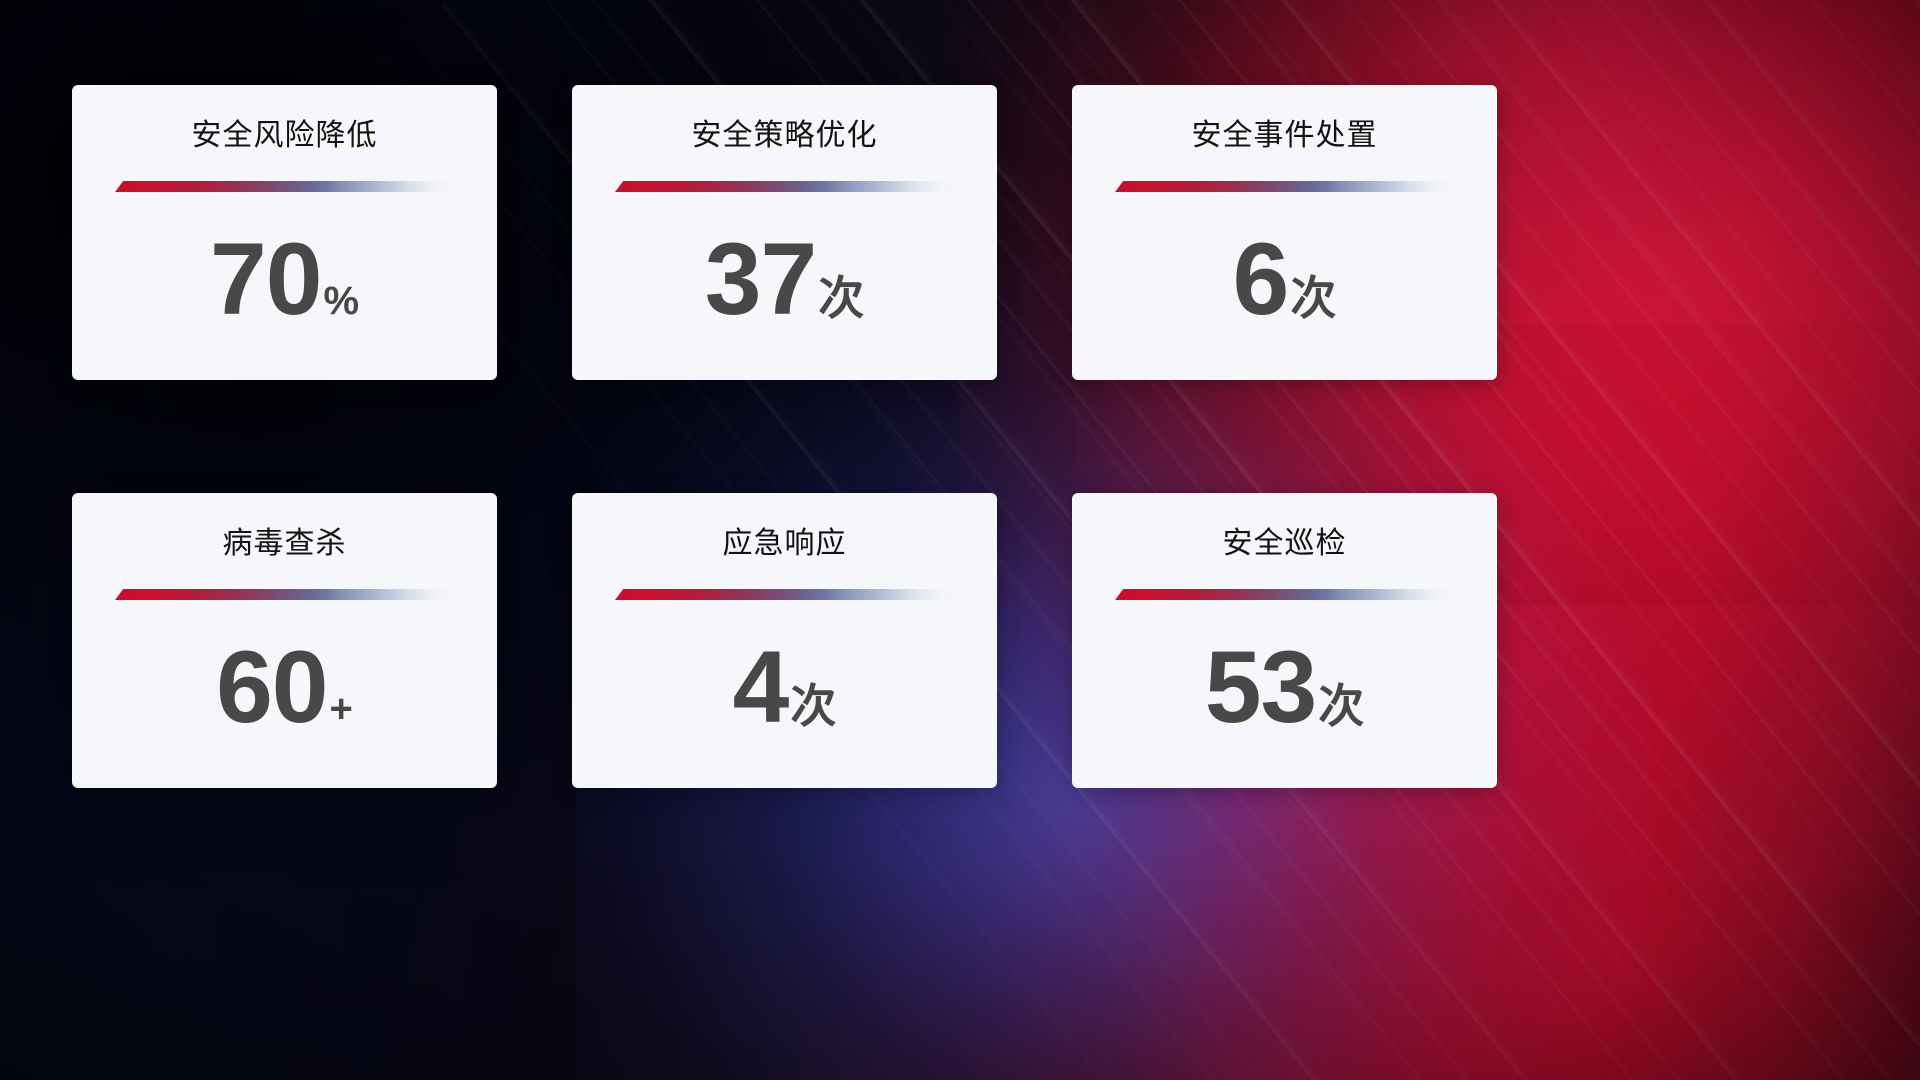 Image resolution: width=1920 pixels, height=1080 pixels. I want to click on metric-card-title: 应急响应, so click(784, 543).